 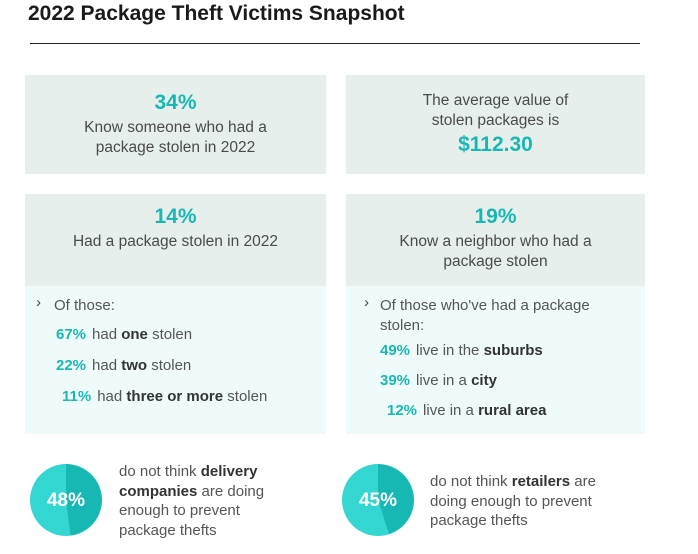 What do you see at coordinates (461, 350) in the screenshot?
I see `list-item: 49% live in the suburbs` at bounding box center [461, 350].